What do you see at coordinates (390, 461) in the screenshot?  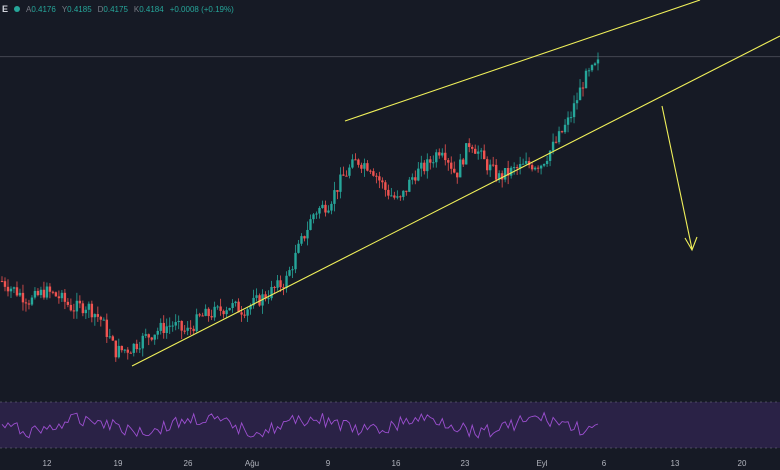 I see `time-axis: 12 19 26 Ağu 9 16 23 Eyl 6 13 20` at bounding box center [390, 461].